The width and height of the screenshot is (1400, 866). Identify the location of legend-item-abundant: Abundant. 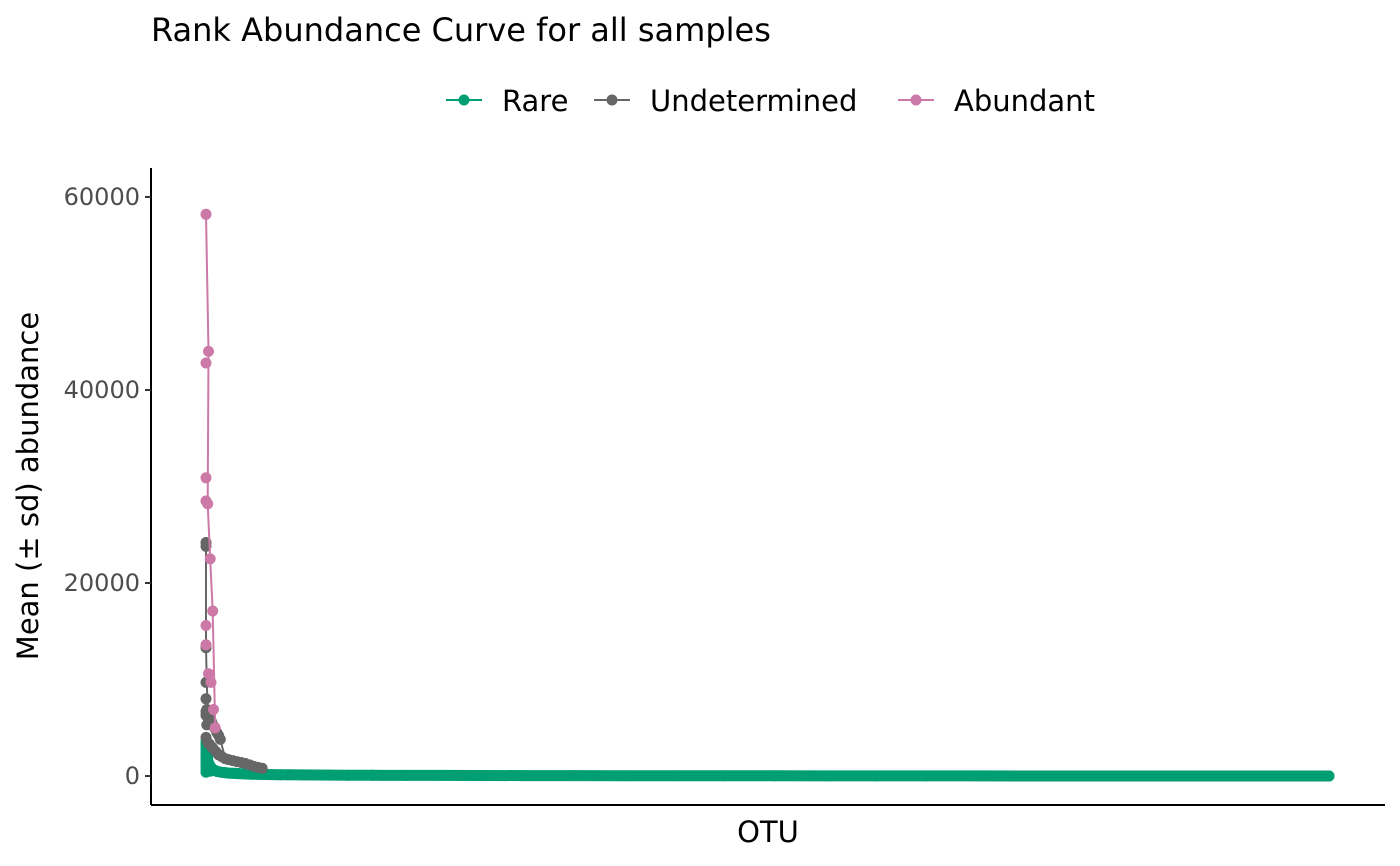
(996, 101).